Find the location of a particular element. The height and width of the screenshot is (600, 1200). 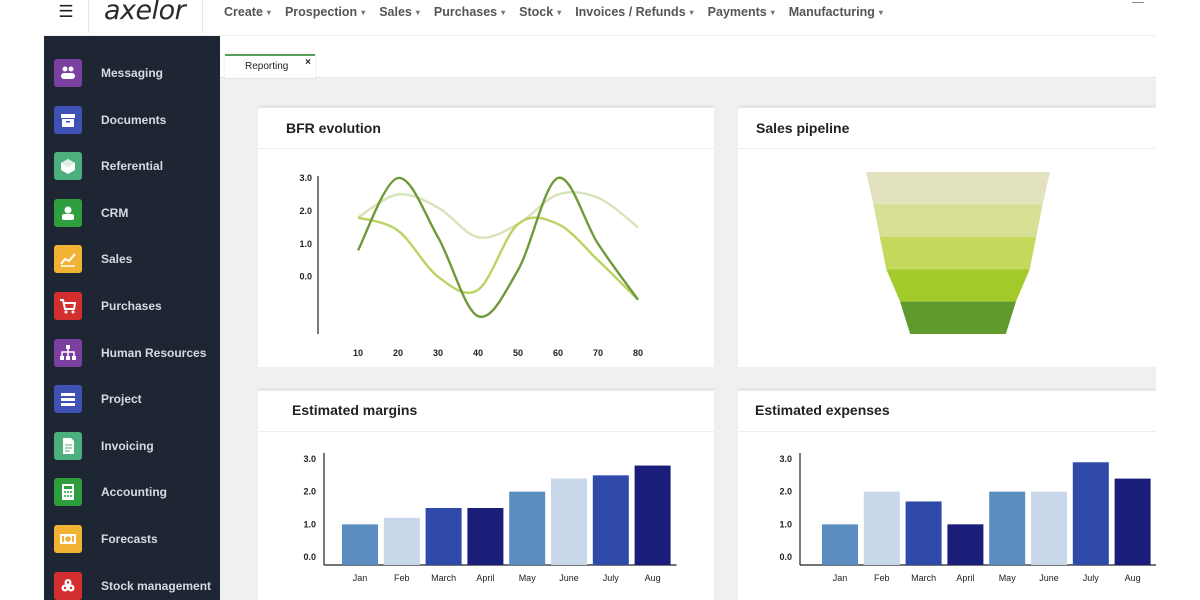

org-chart-icon is located at coordinates (68, 352).